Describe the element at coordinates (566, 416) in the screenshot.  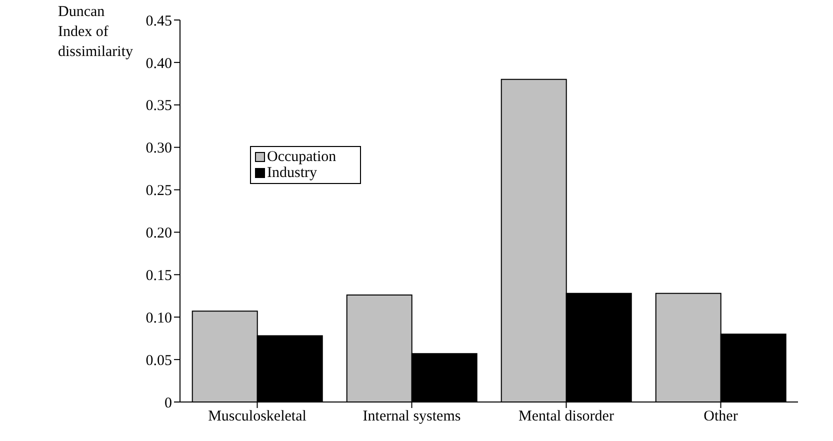
I see `x-tick-label: Mental disorder` at that location.